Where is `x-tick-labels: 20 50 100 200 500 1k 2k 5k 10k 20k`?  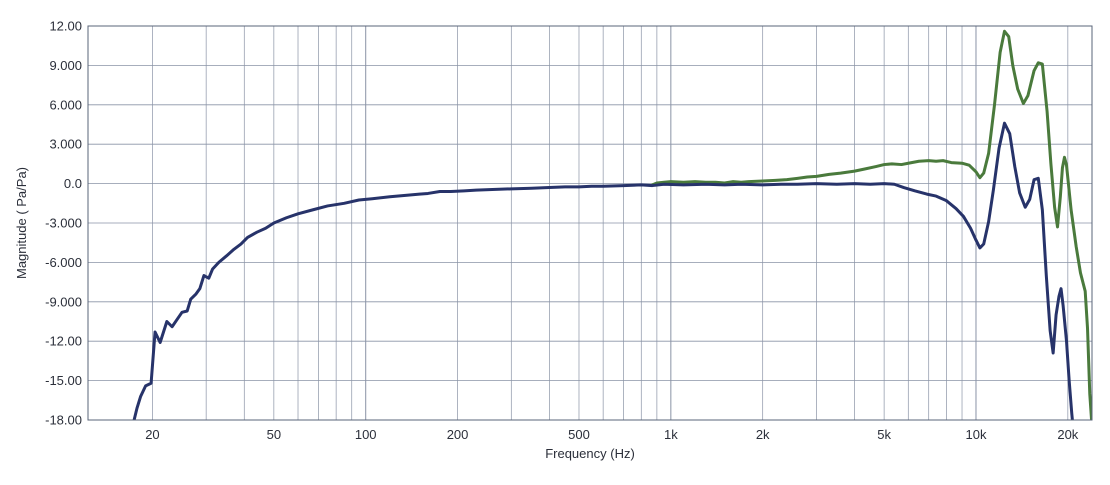
x-tick-labels: 20 50 100 200 500 1k 2k 5k 10k 20k is located at coordinates (612, 434).